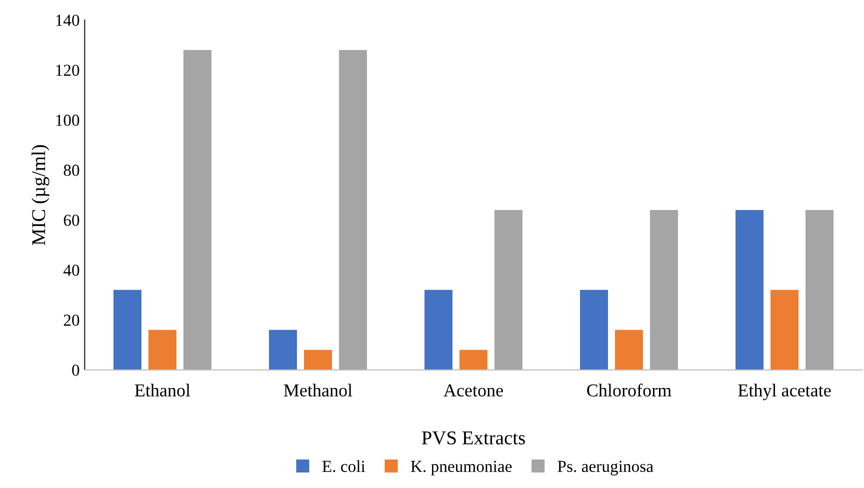 The width and height of the screenshot is (864, 488). What do you see at coordinates (162, 390) in the screenshot?
I see `x-tick-label: Ethanol` at bounding box center [162, 390].